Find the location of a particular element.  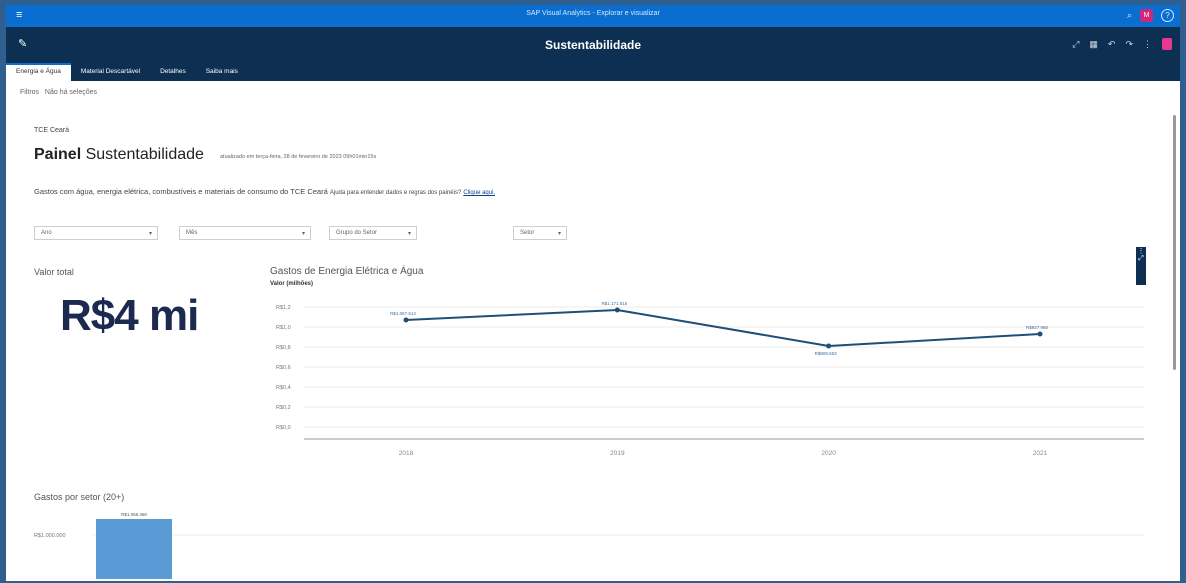

y-tick-label: R$0,4 is located at coordinates (283, 388).